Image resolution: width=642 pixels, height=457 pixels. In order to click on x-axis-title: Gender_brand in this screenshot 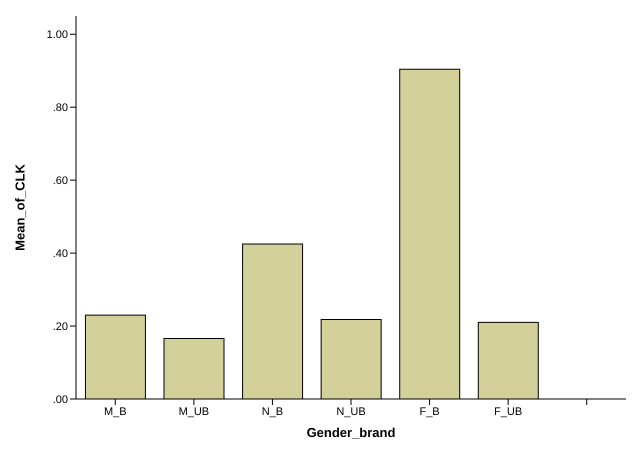, I will do `click(351, 432)`.